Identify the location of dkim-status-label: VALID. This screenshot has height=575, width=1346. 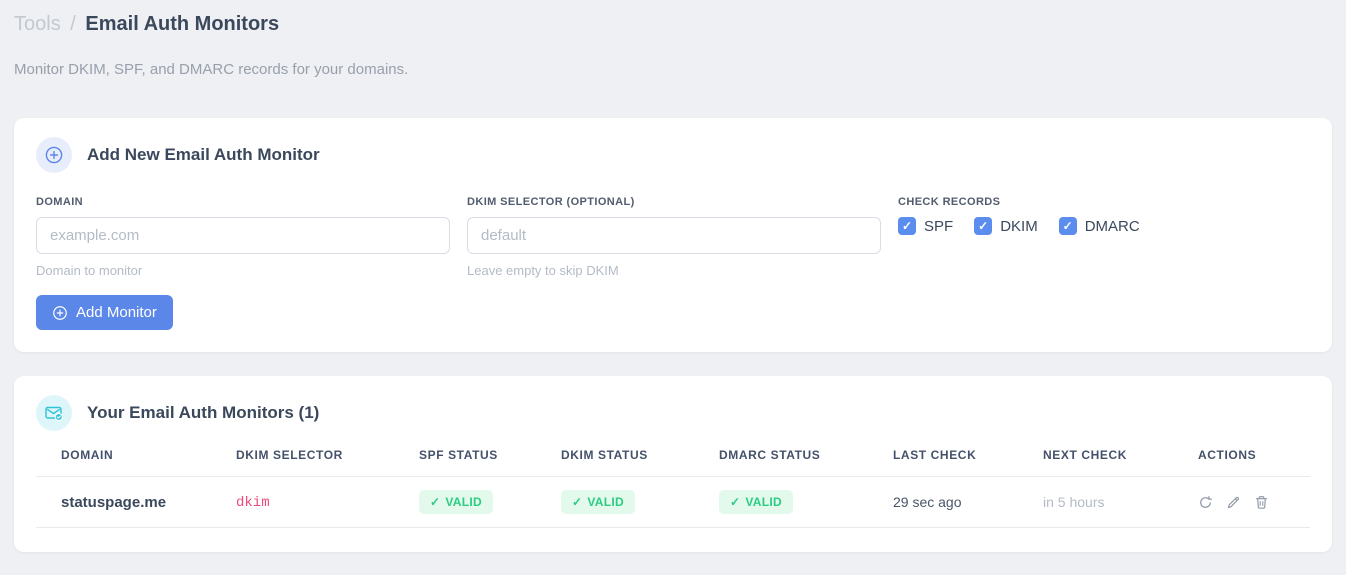
(605, 502).